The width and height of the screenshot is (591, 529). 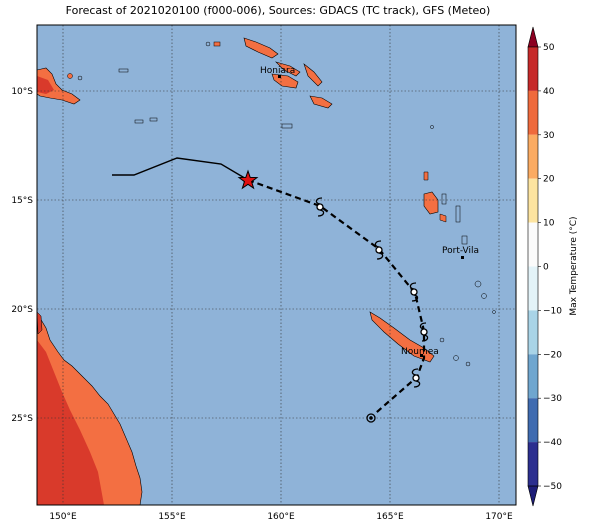 What do you see at coordinates (533, 37) in the screenshot?
I see `colorbar-extend-max` at bounding box center [533, 37].